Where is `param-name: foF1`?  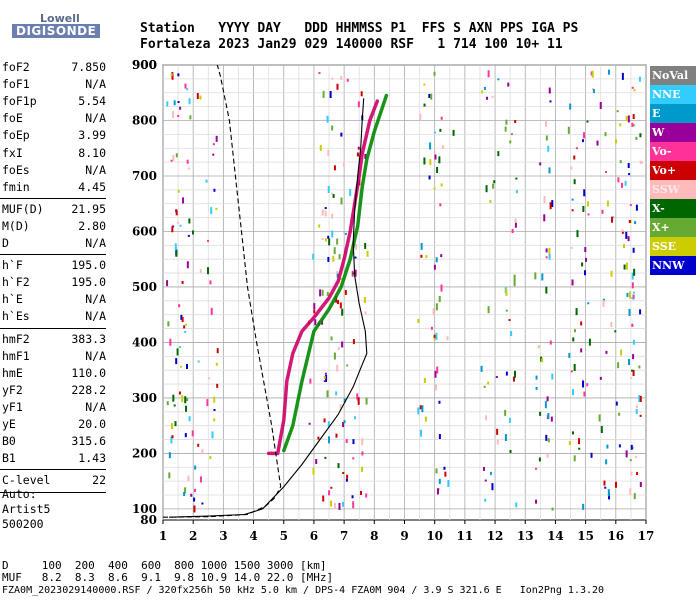
param-name: foF1 is located at coordinates (16, 84).